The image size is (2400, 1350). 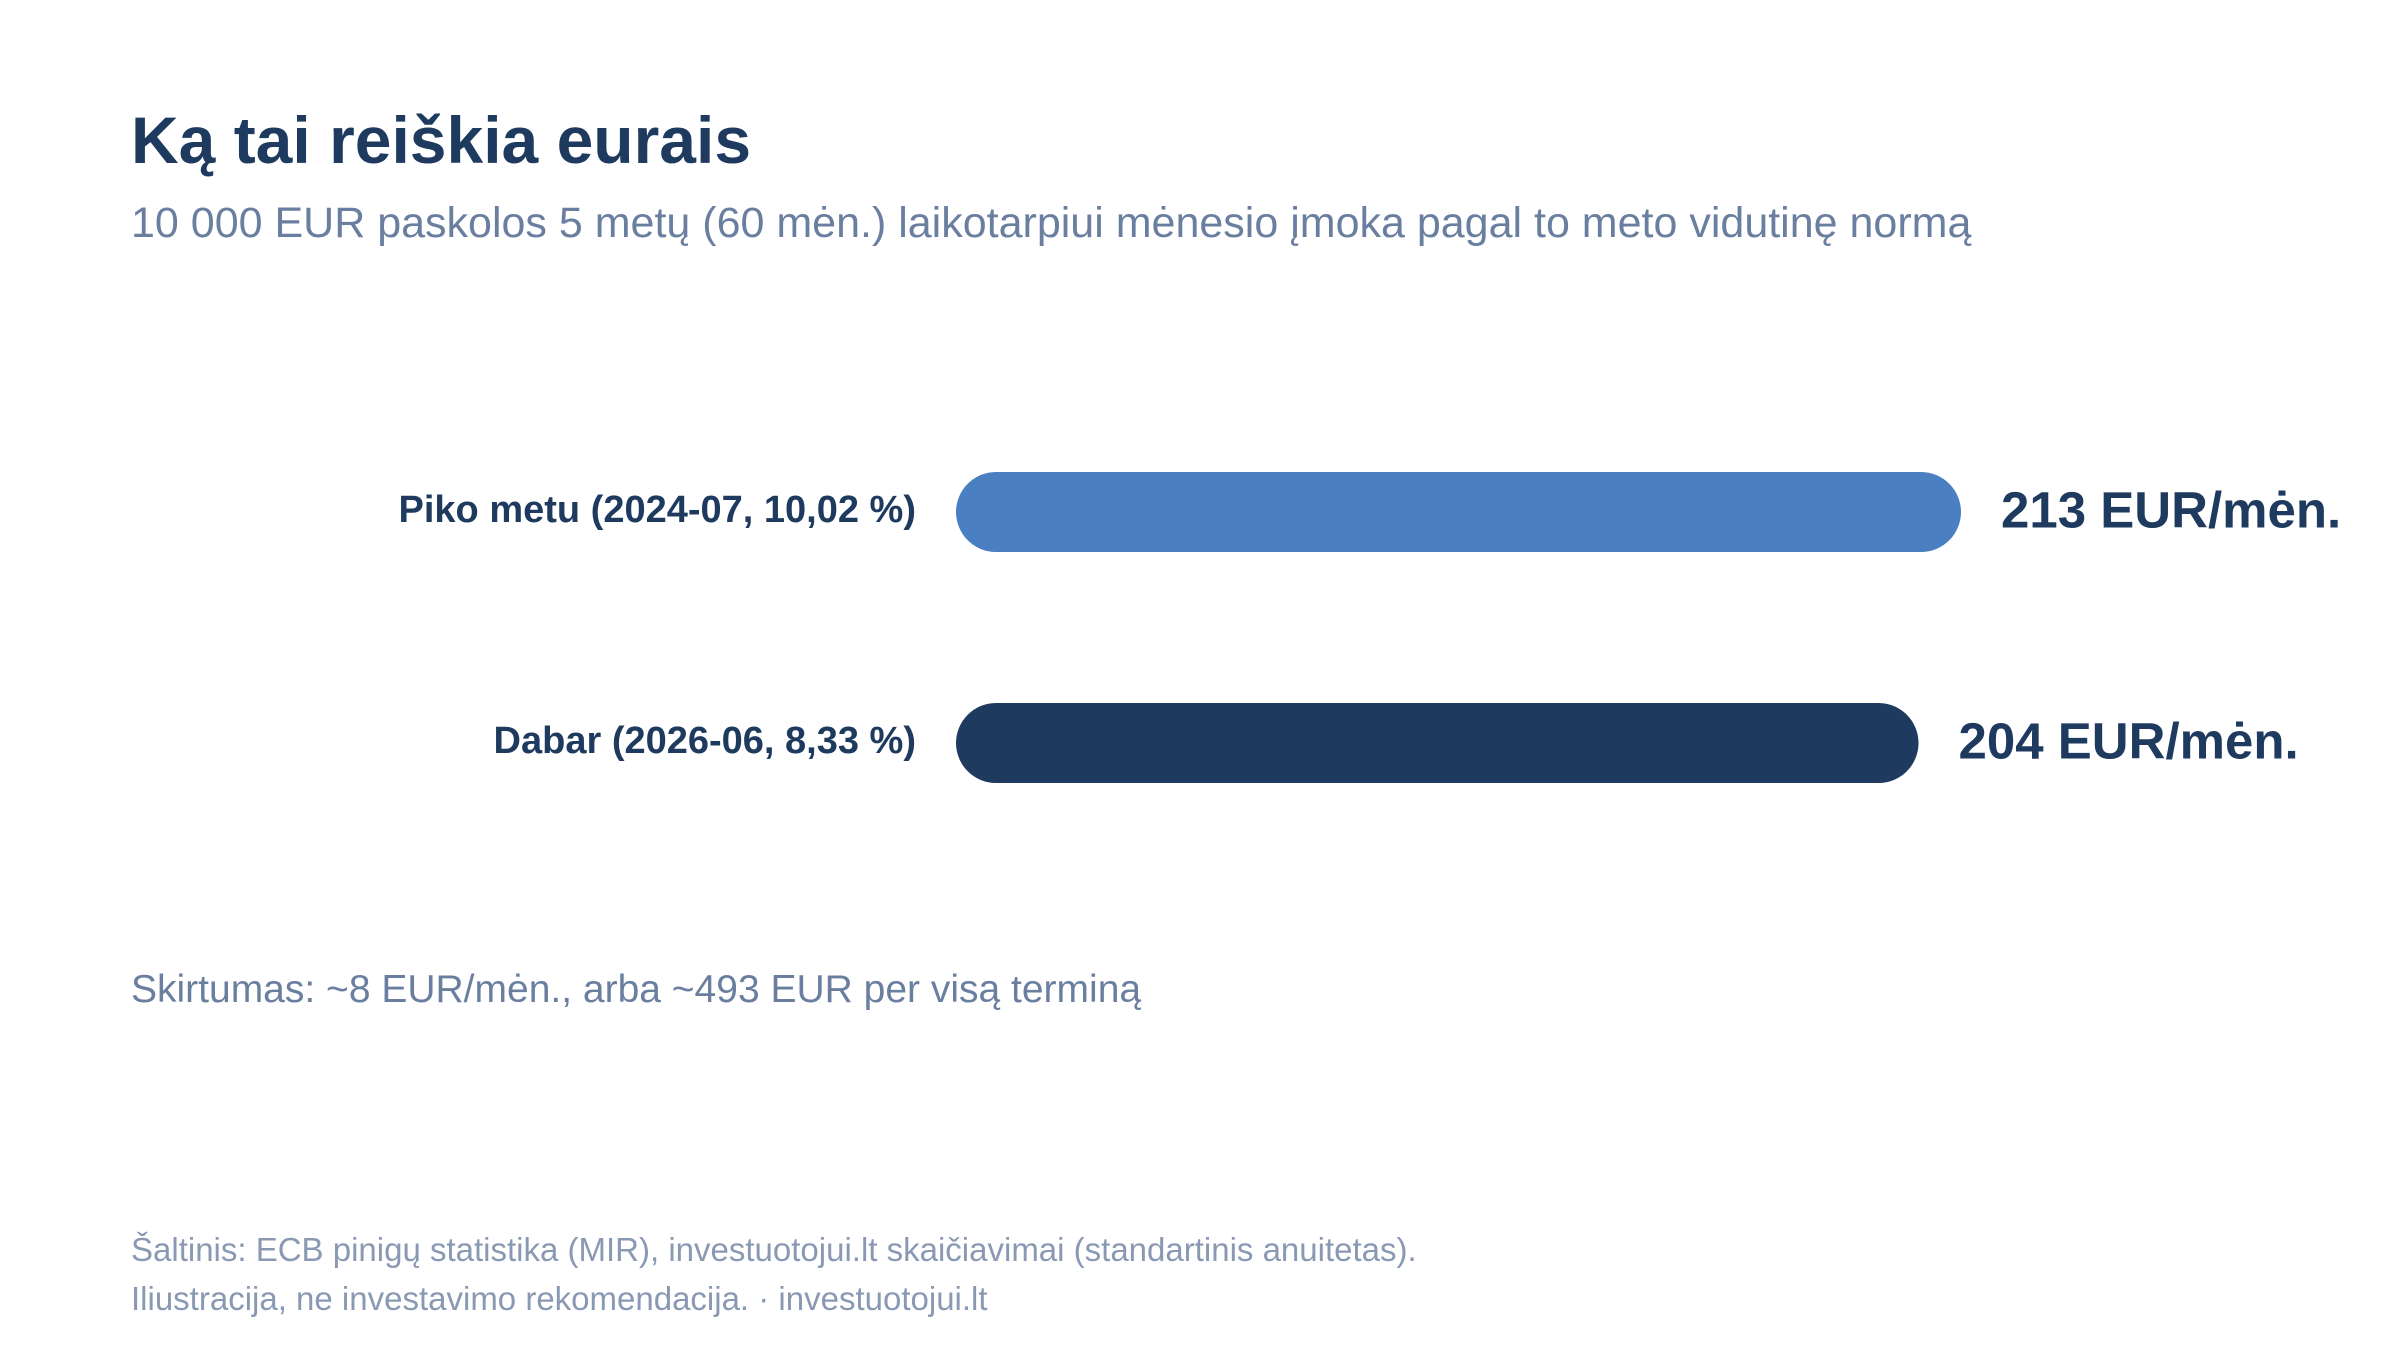 I want to click on value-label: 204 EUR/mėn., so click(x=2129, y=740).